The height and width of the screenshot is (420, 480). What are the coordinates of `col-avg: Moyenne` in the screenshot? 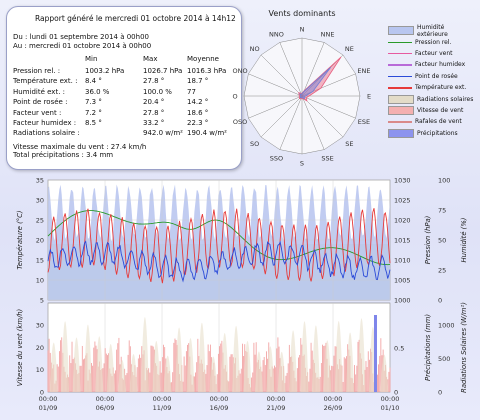 It's located at (203, 59).